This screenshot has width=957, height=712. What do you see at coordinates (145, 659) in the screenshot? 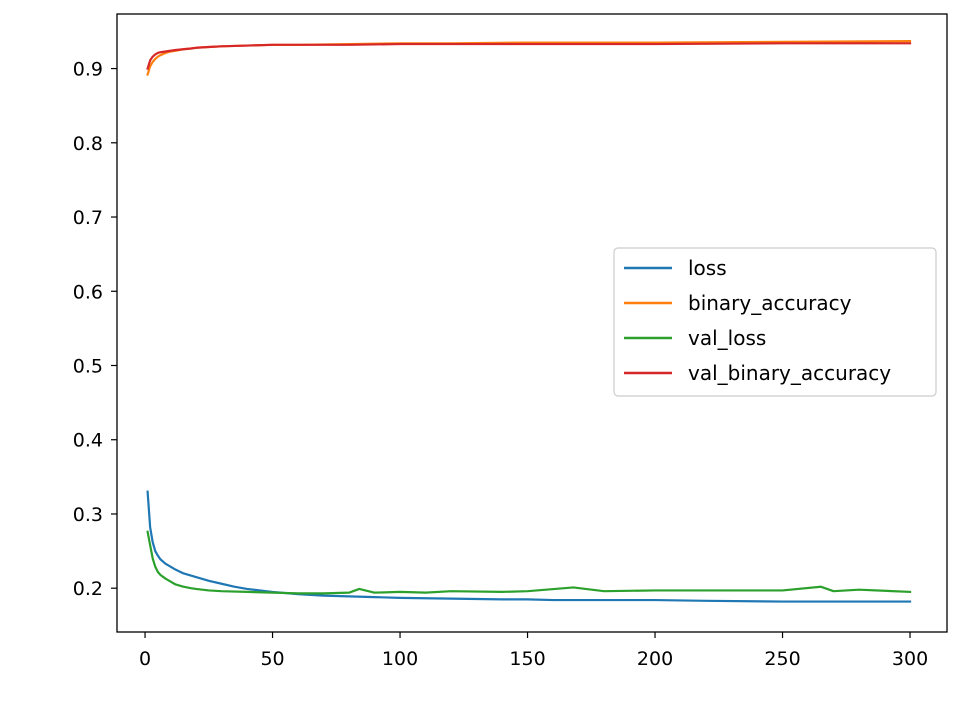
I see `x-tick-label: 0` at bounding box center [145, 659].